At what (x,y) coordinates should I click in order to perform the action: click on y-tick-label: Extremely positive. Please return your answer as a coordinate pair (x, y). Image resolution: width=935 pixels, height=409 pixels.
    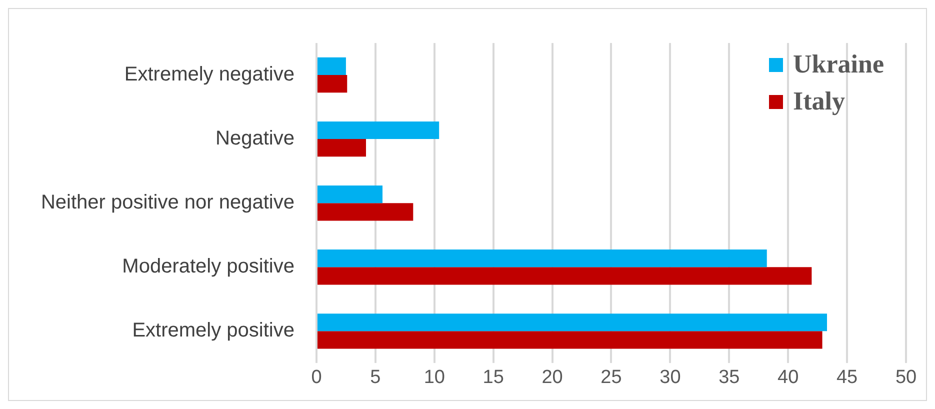
    Looking at the image, I should click on (213, 331).